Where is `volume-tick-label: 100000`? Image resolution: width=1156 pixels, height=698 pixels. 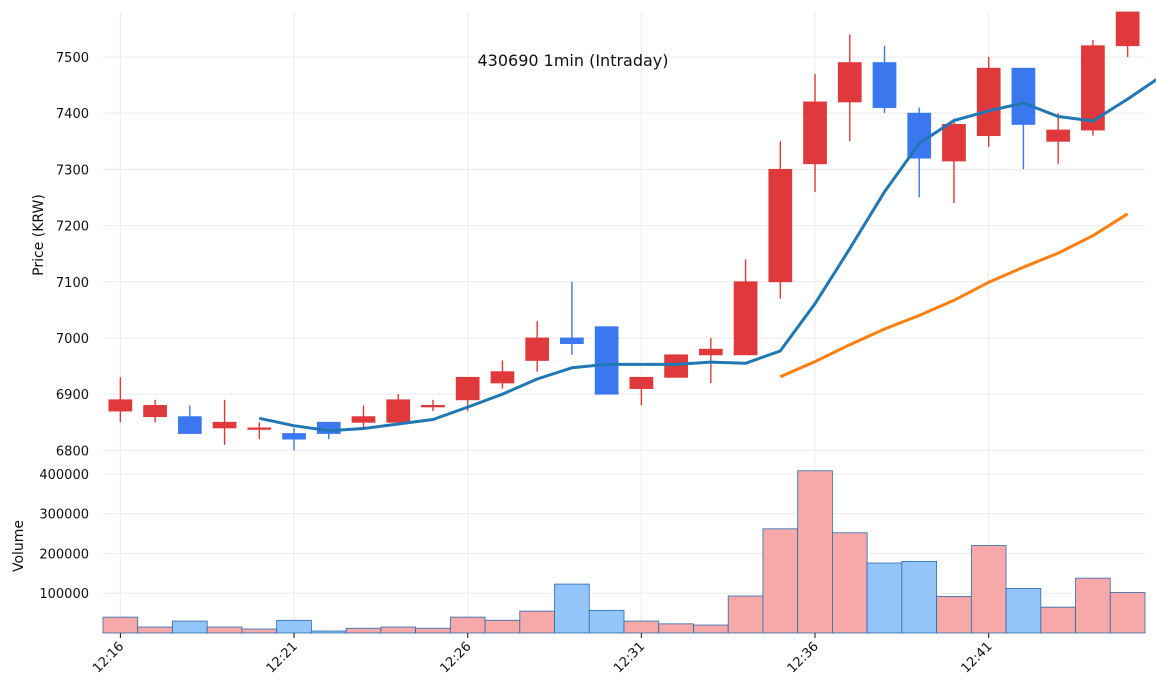
volume-tick-label: 100000 is located at coordinates (64, 594).